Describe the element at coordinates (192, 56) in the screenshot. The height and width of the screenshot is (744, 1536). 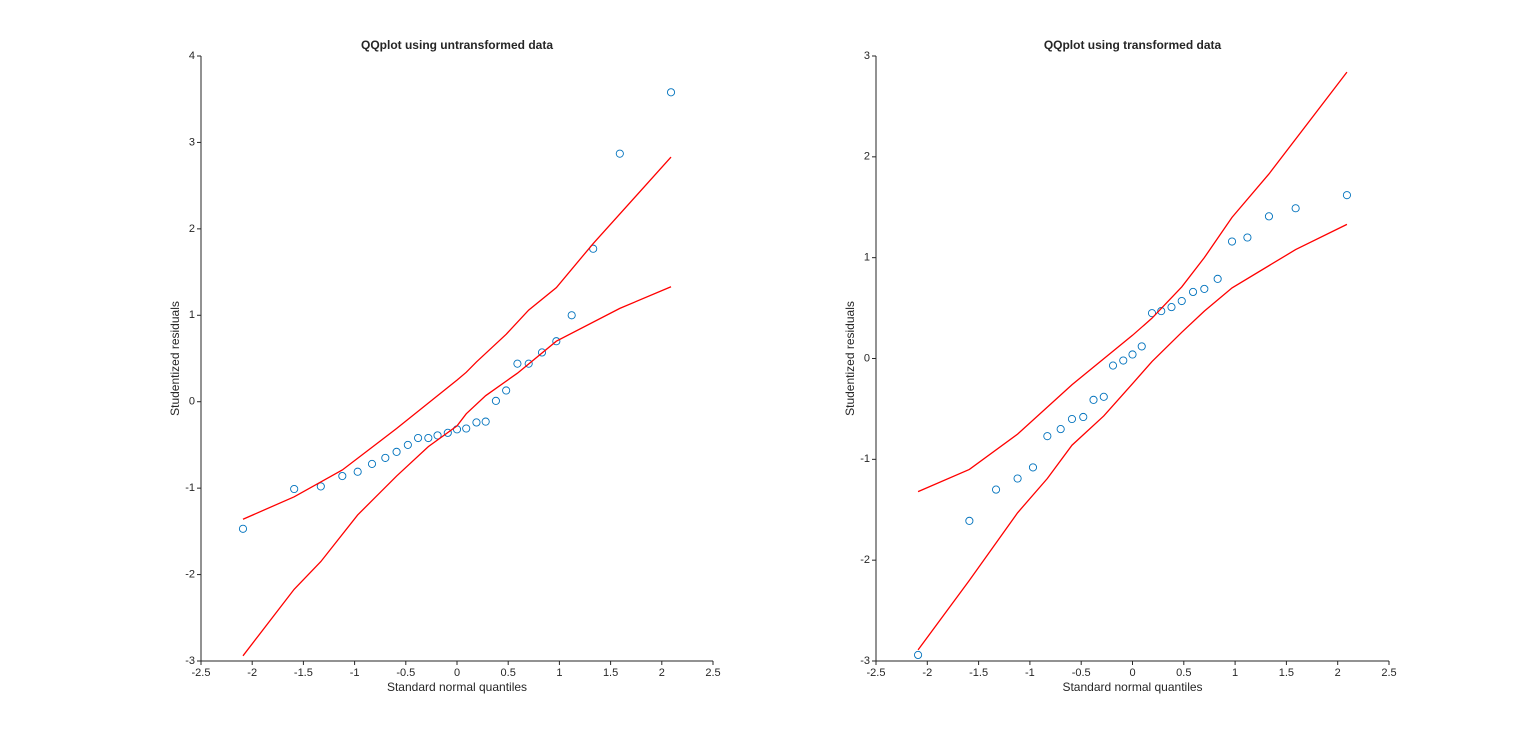
I see `y-tick-label: 4` at that location.